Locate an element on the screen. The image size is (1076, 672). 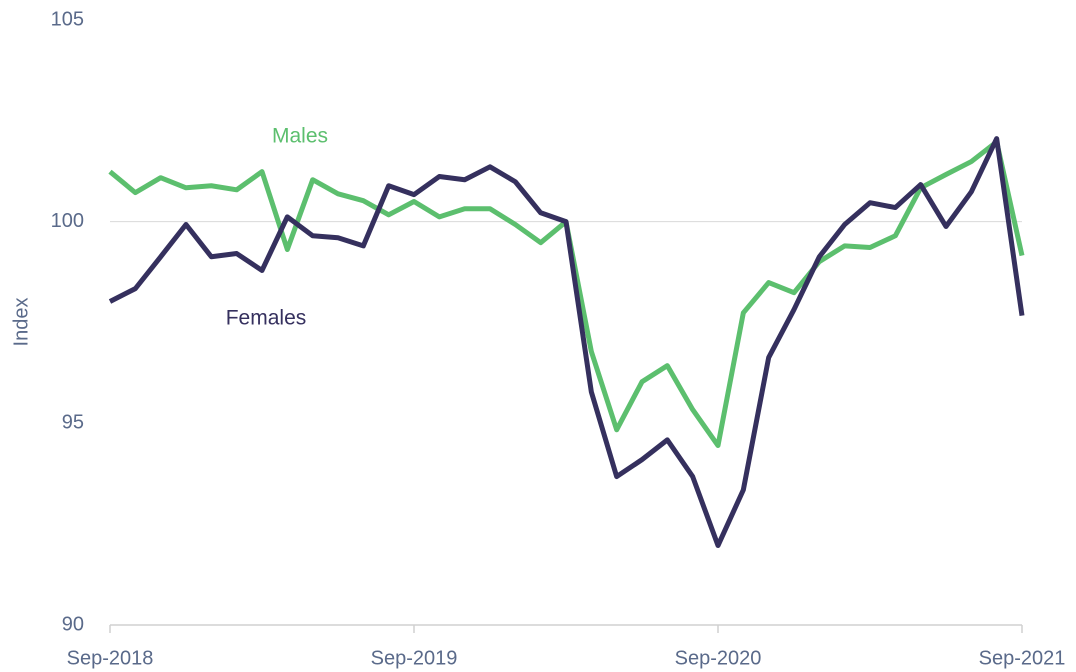
x-tick-label: Sep-2021 is located at coordinates (1022, 658).